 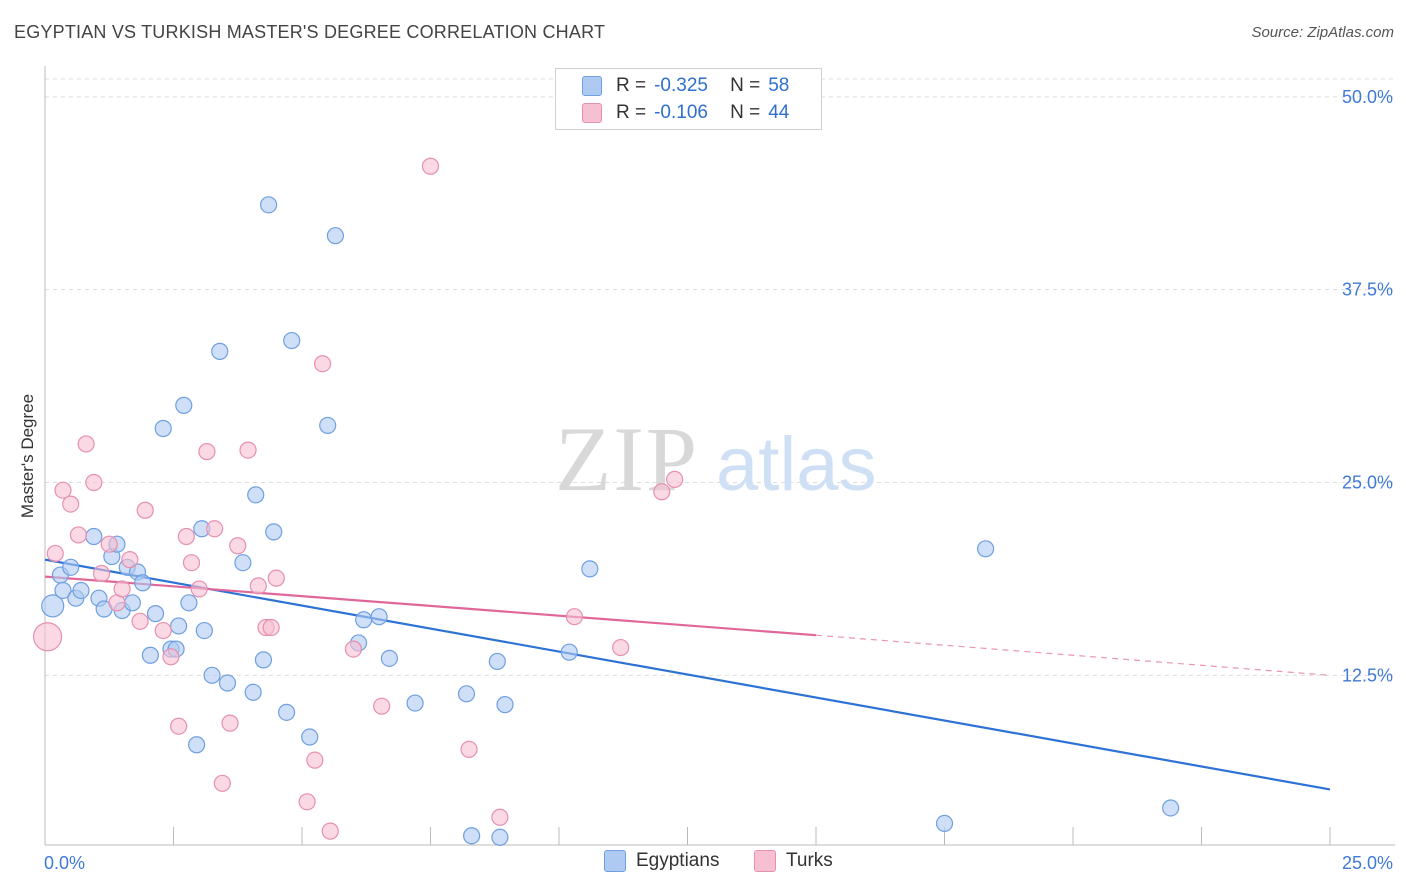 I want to click on turks-trend-extension, so click(x=1073, y=655).